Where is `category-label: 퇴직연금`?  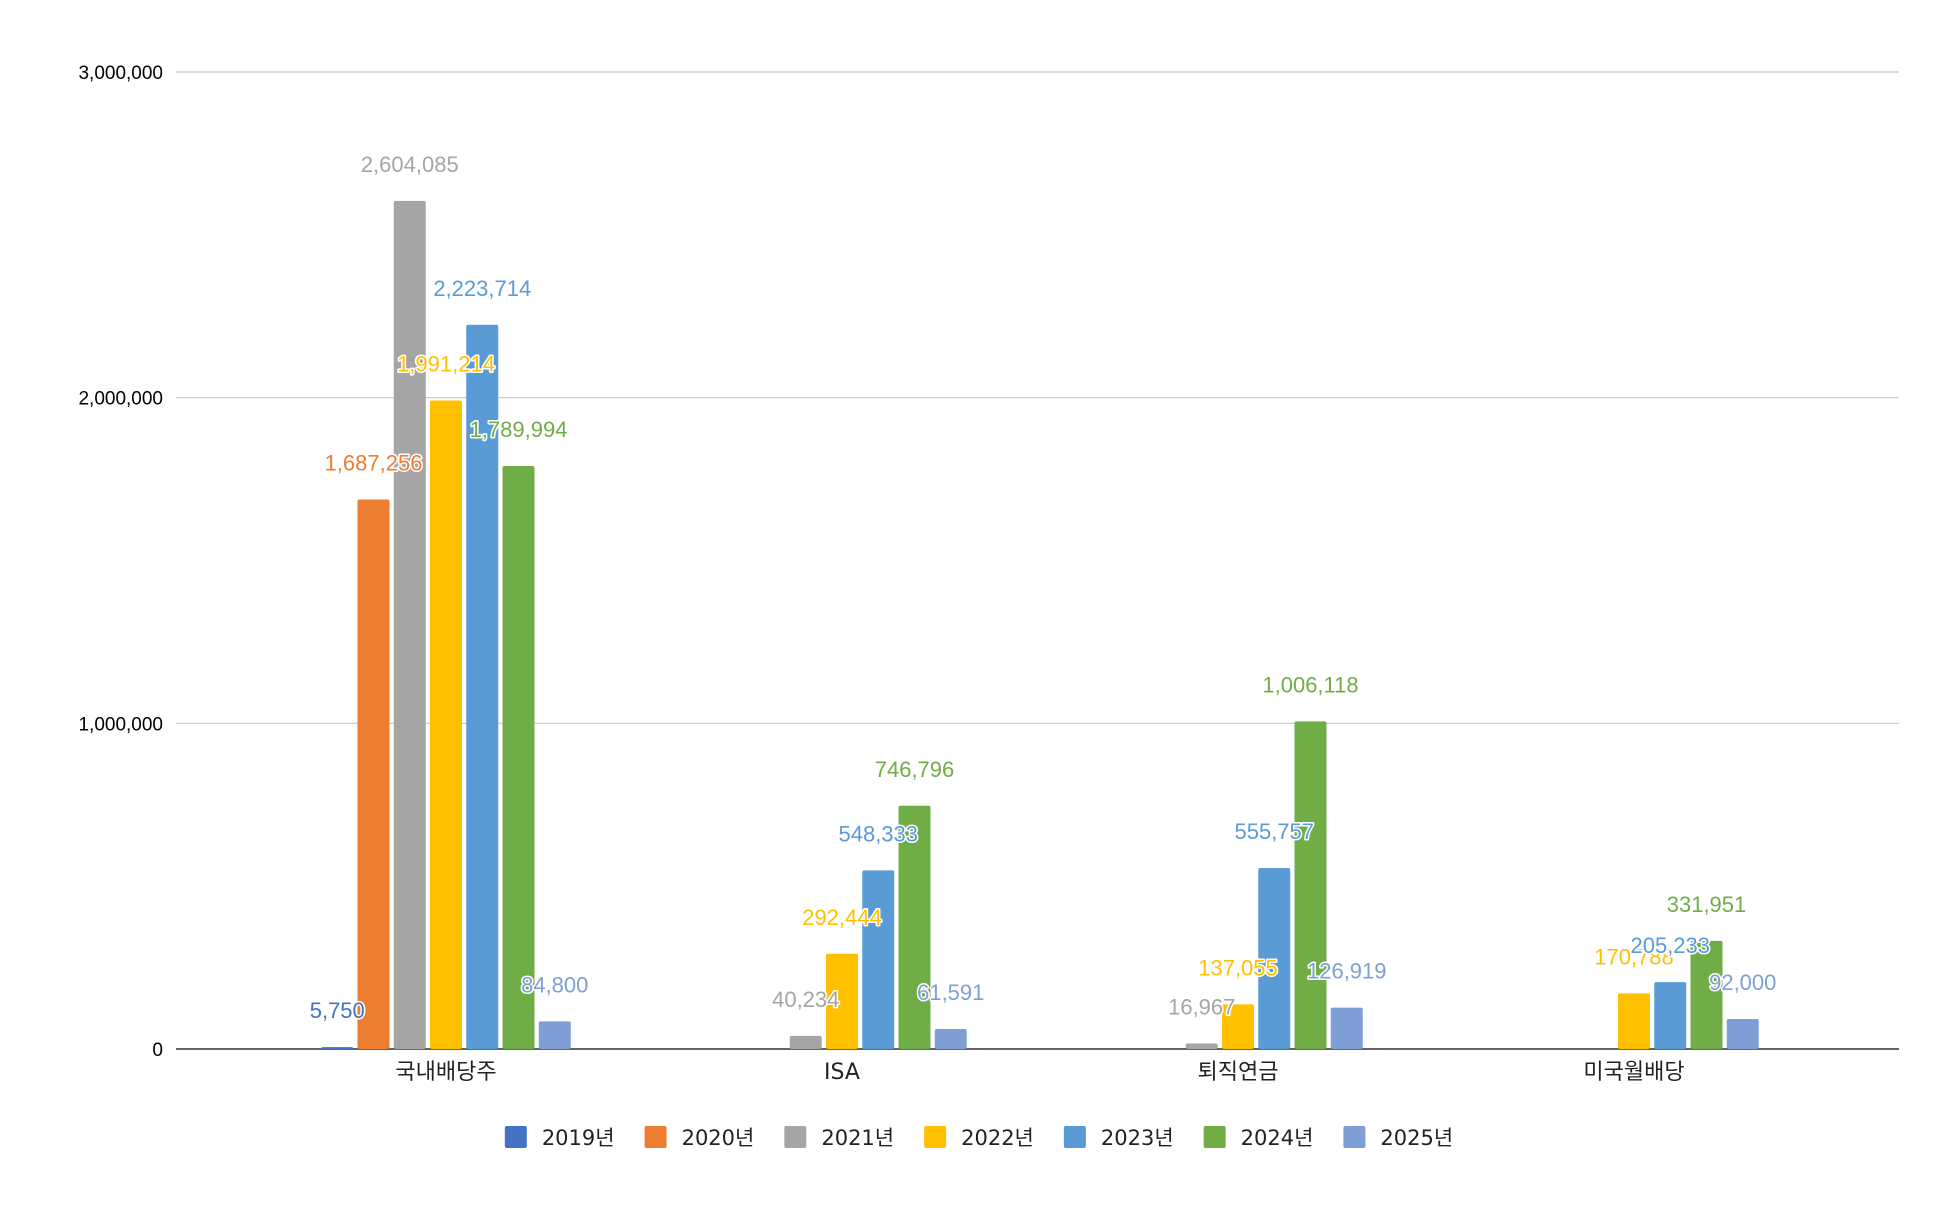
category-label: 퇴직연금 is located at coordinates (1238, 1072).